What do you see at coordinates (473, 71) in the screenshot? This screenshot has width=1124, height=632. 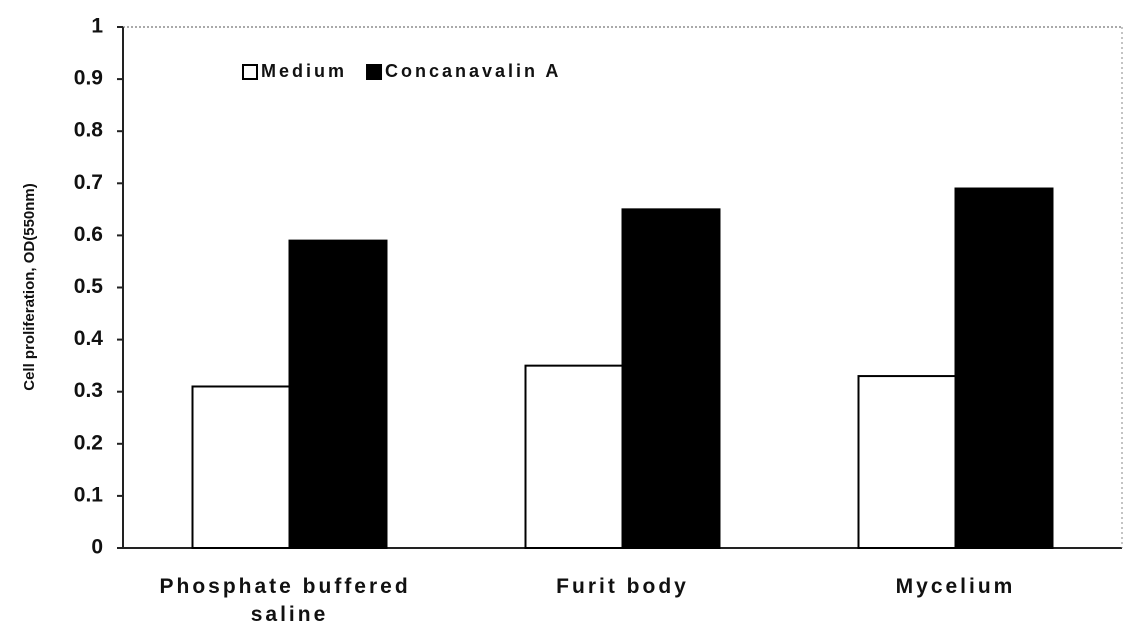 I see `legend-label: Concanavalin A` at bounding box center [473, 71].